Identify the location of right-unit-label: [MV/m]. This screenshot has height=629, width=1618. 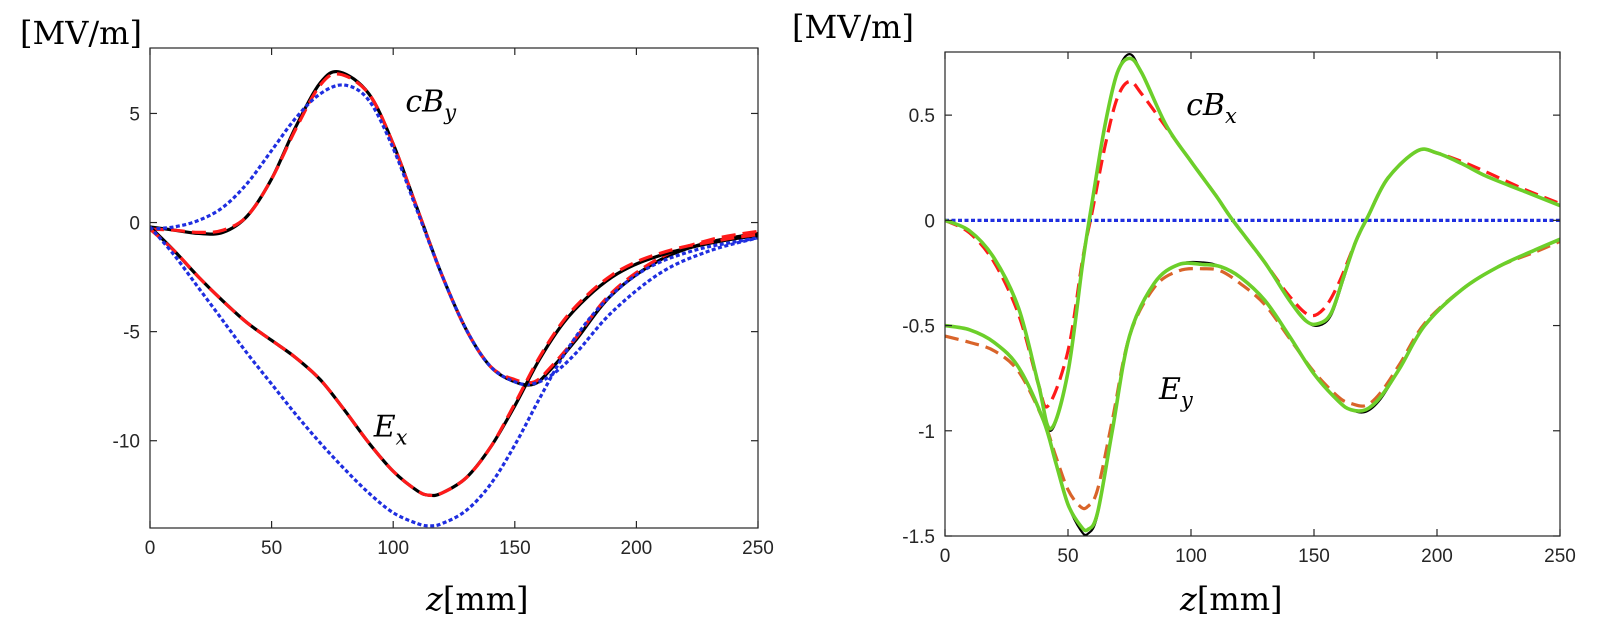
(853, 27).